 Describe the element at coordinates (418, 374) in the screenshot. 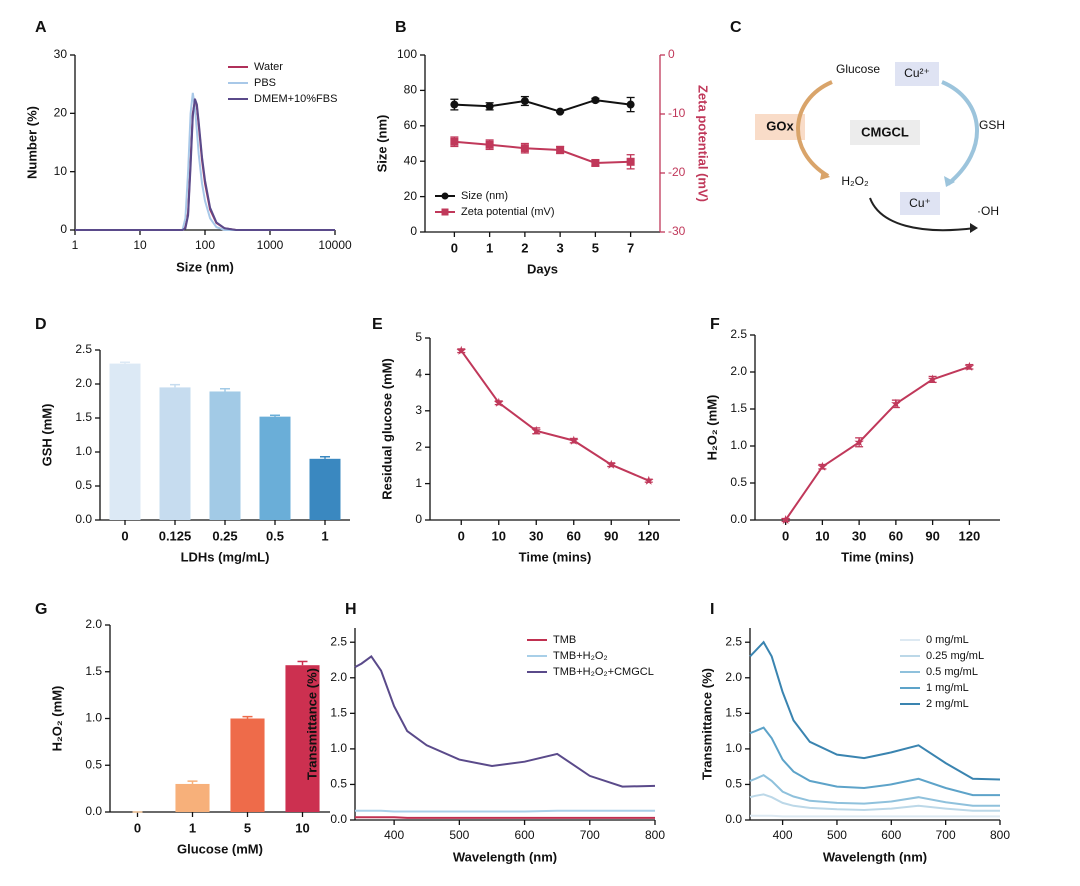

I see `y-tick-label: 4` at that location.